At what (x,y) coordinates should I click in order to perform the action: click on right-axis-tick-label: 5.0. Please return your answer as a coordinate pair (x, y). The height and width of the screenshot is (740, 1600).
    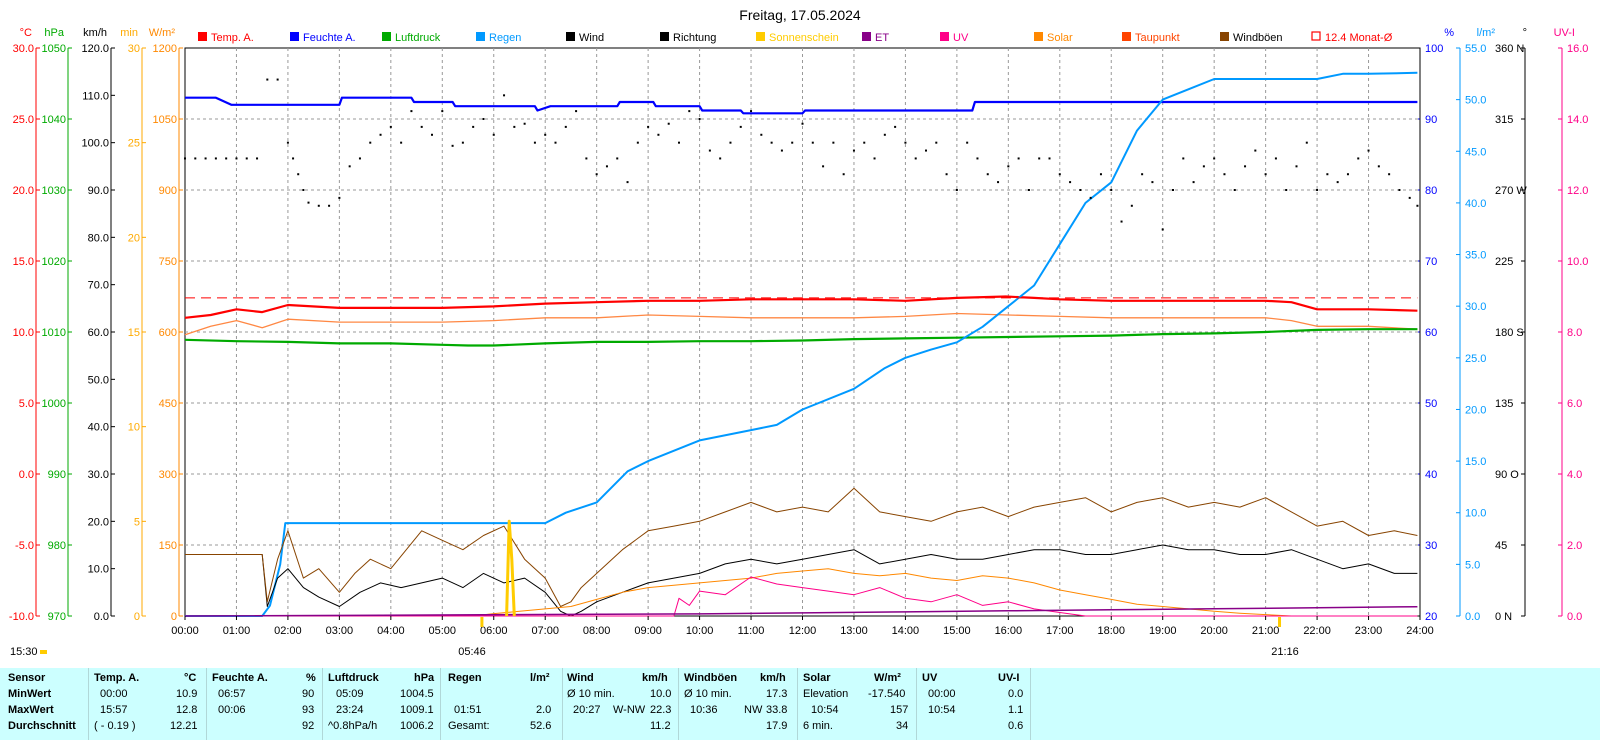
    Looking at the image, I should click on (1472, 565).